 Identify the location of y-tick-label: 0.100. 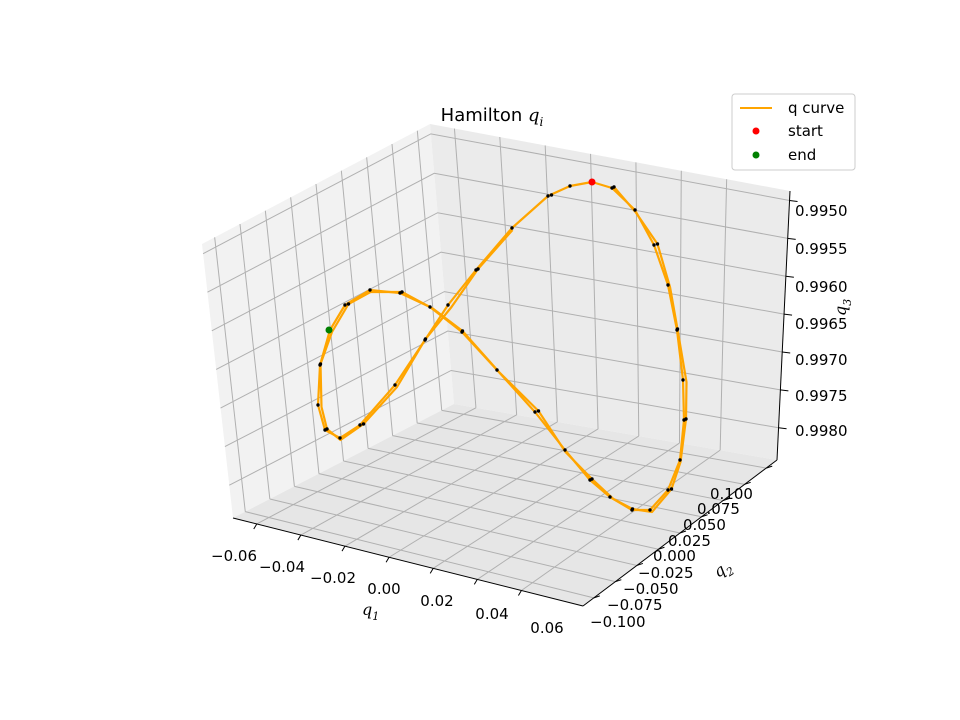
(731, 494).